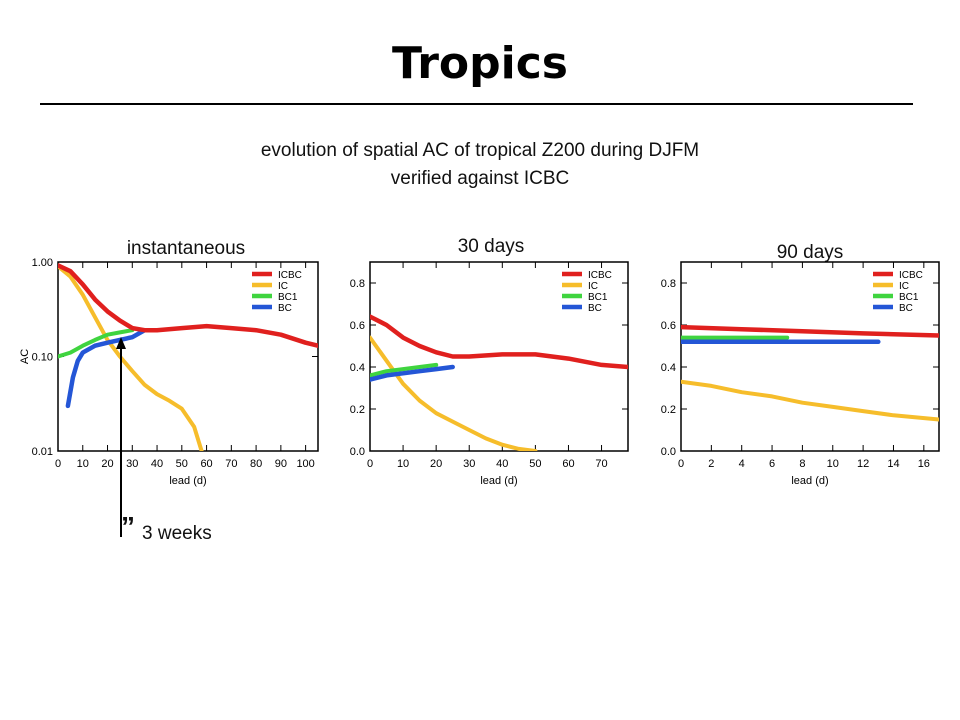 The image size is (960, 720). What do you see at coordinates (810, 356) in the screenshot?
I see `plot-frame` at bounding box center [810, 356].